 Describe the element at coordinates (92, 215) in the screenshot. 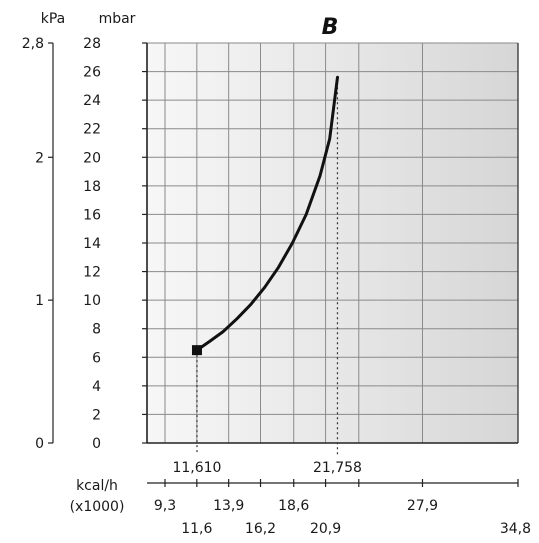

I see `y-tick-label: 16` at that location.